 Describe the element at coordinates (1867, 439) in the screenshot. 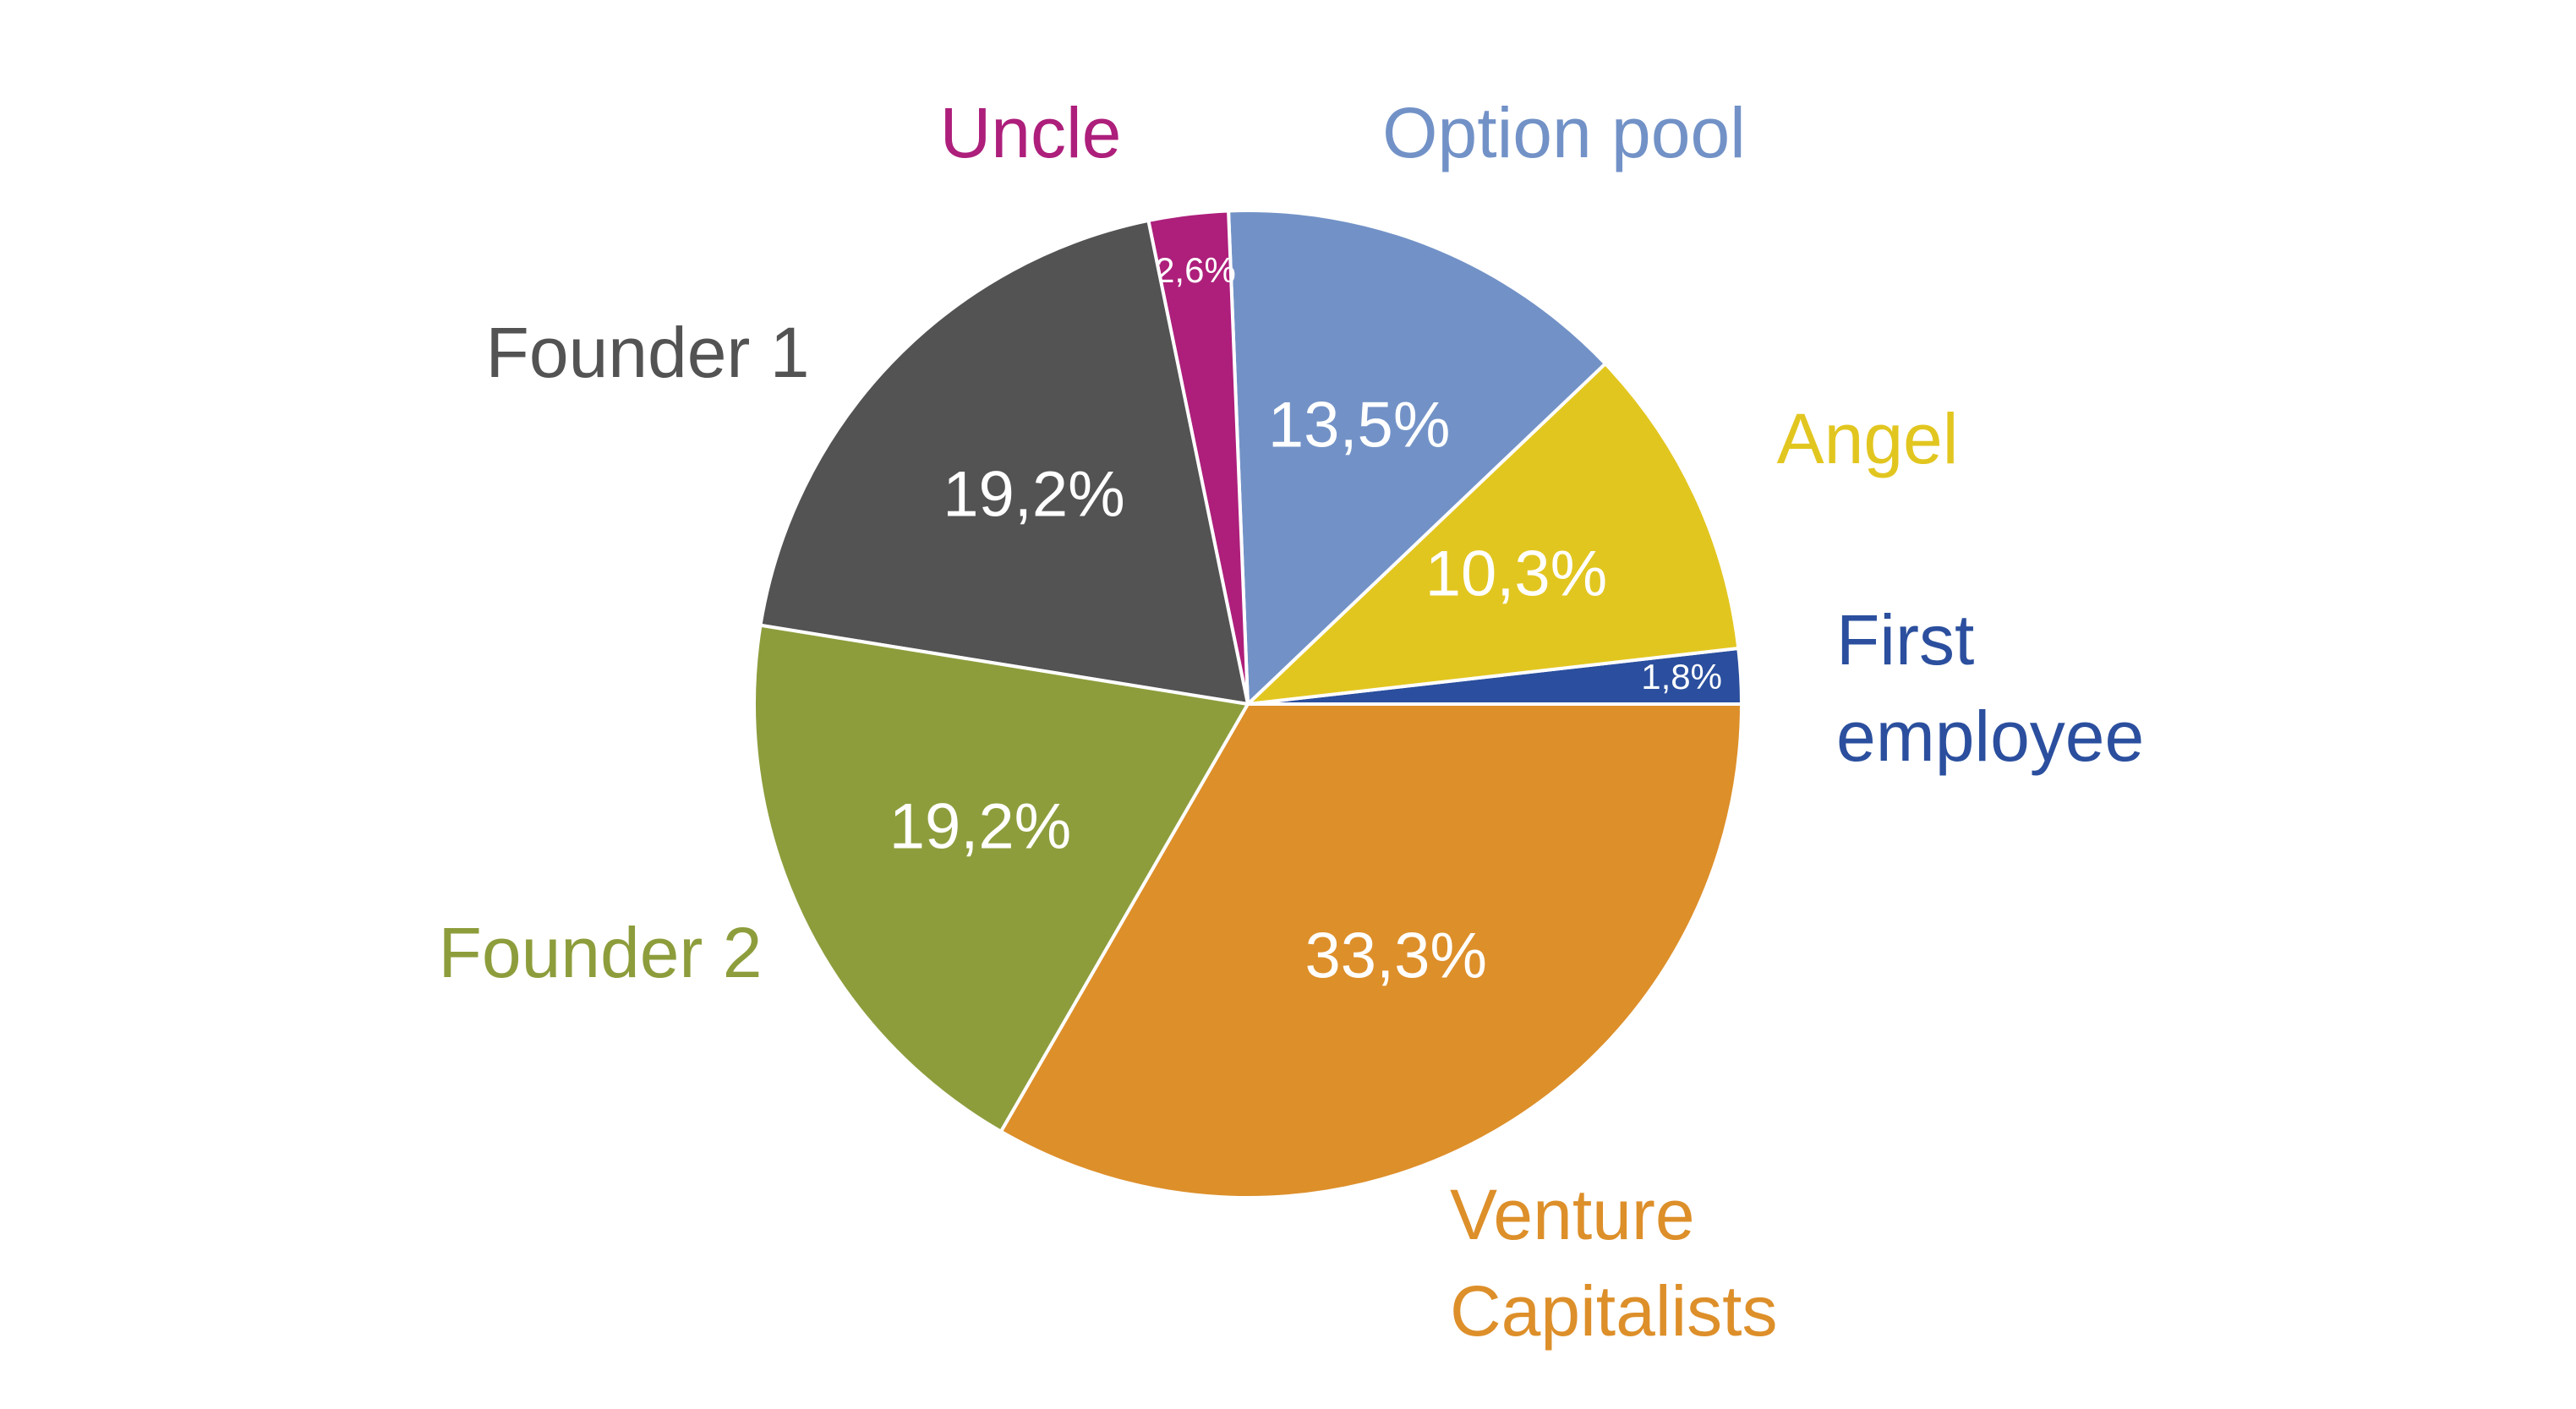

I see `category-label: Angel` at that location.